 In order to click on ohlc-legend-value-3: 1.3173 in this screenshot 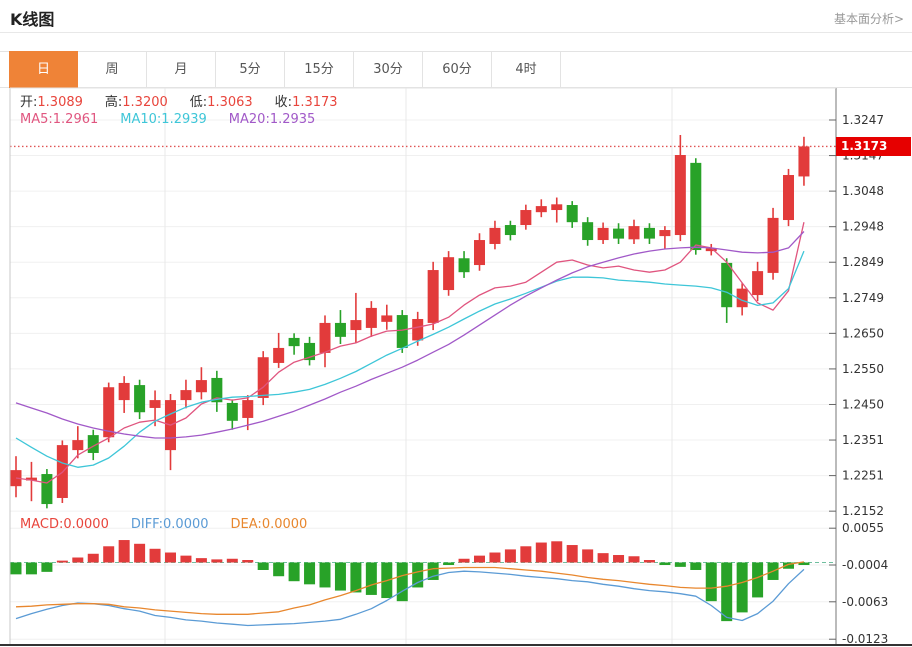, I will do `click(315, 102)`.